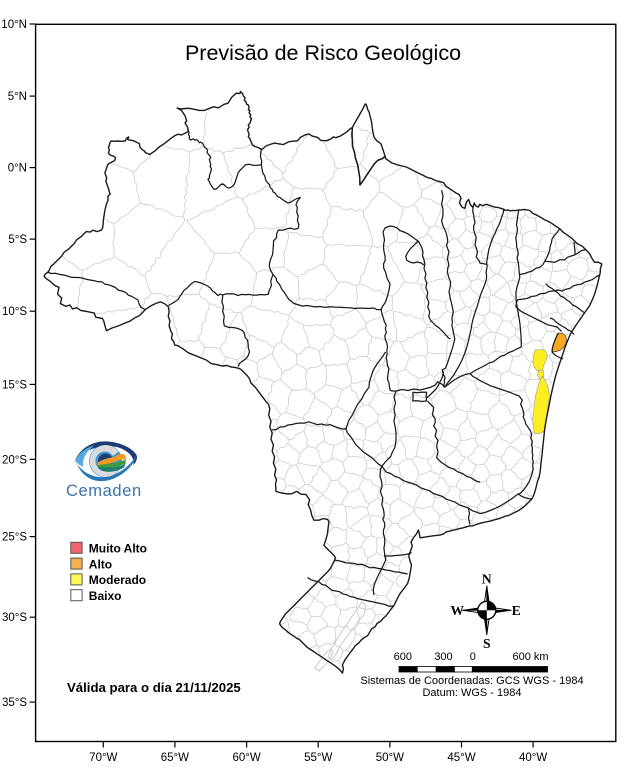 The image size is (626, 773). Describe the element at coordinates (17, 240) in the screenshot. I see `svg-text: 5°S` at that location.